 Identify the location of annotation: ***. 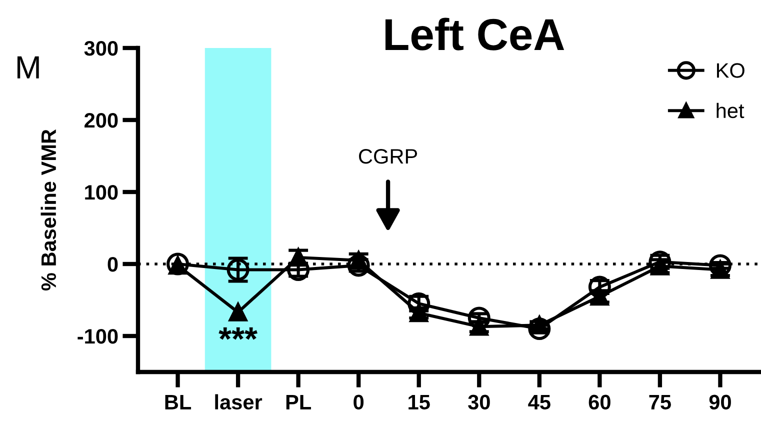
(238, 333).